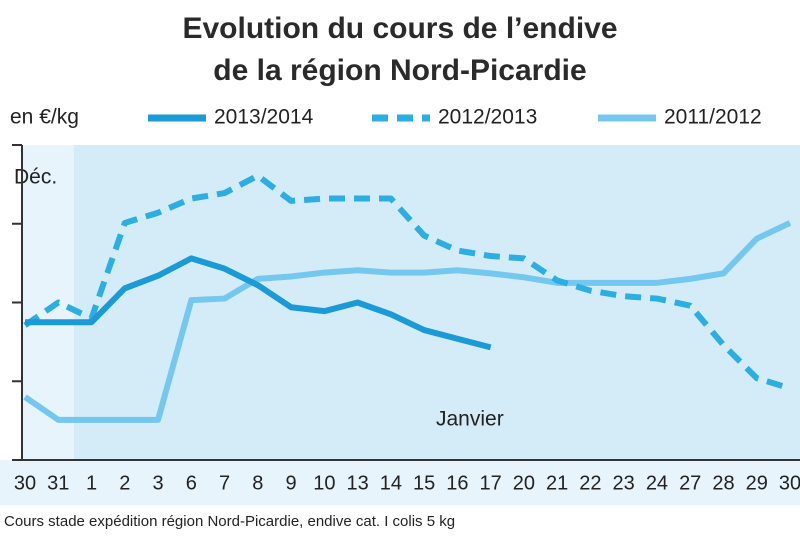 Image resolution: width=800 pixels, height=550 pixels. What do you see at coordinates (557, 483) in the screenshot?
I see `x-tick-label: 21` at bounding box center [557, 483].